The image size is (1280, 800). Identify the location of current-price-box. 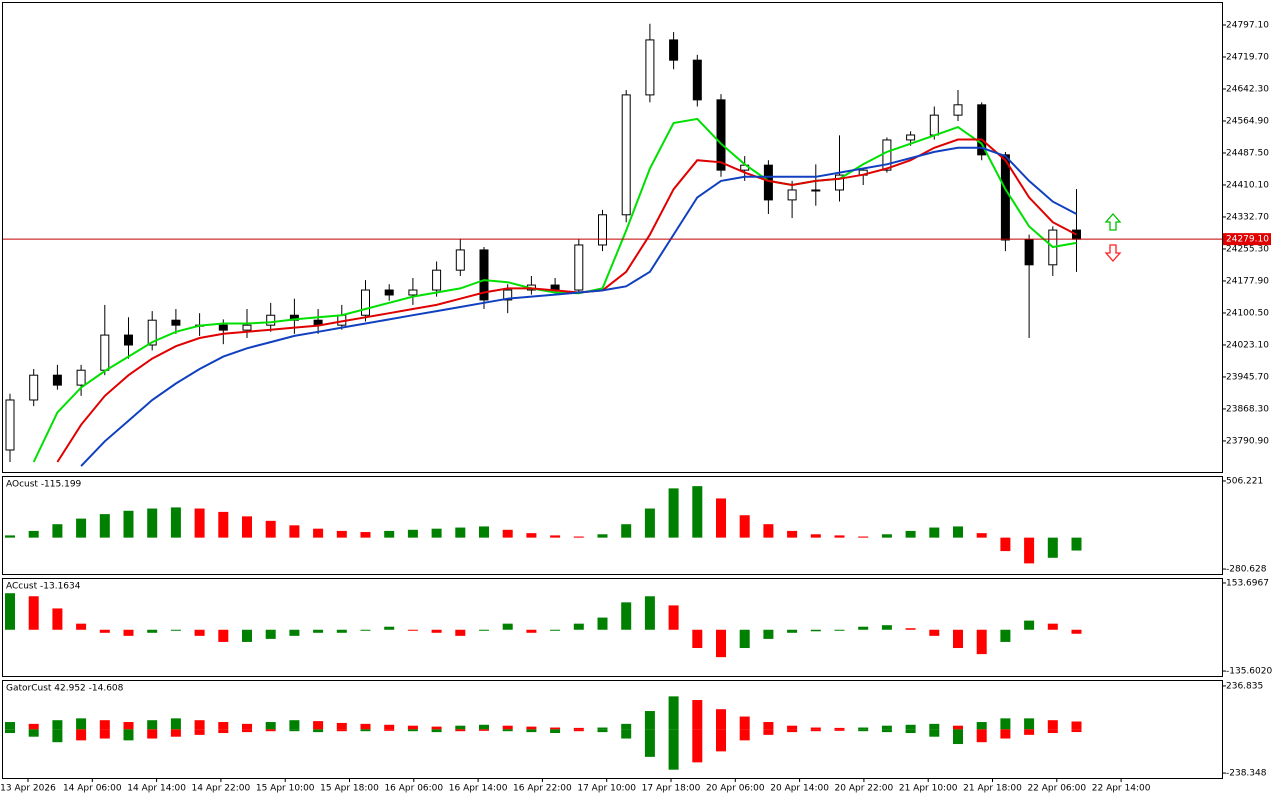
(1247, 239).